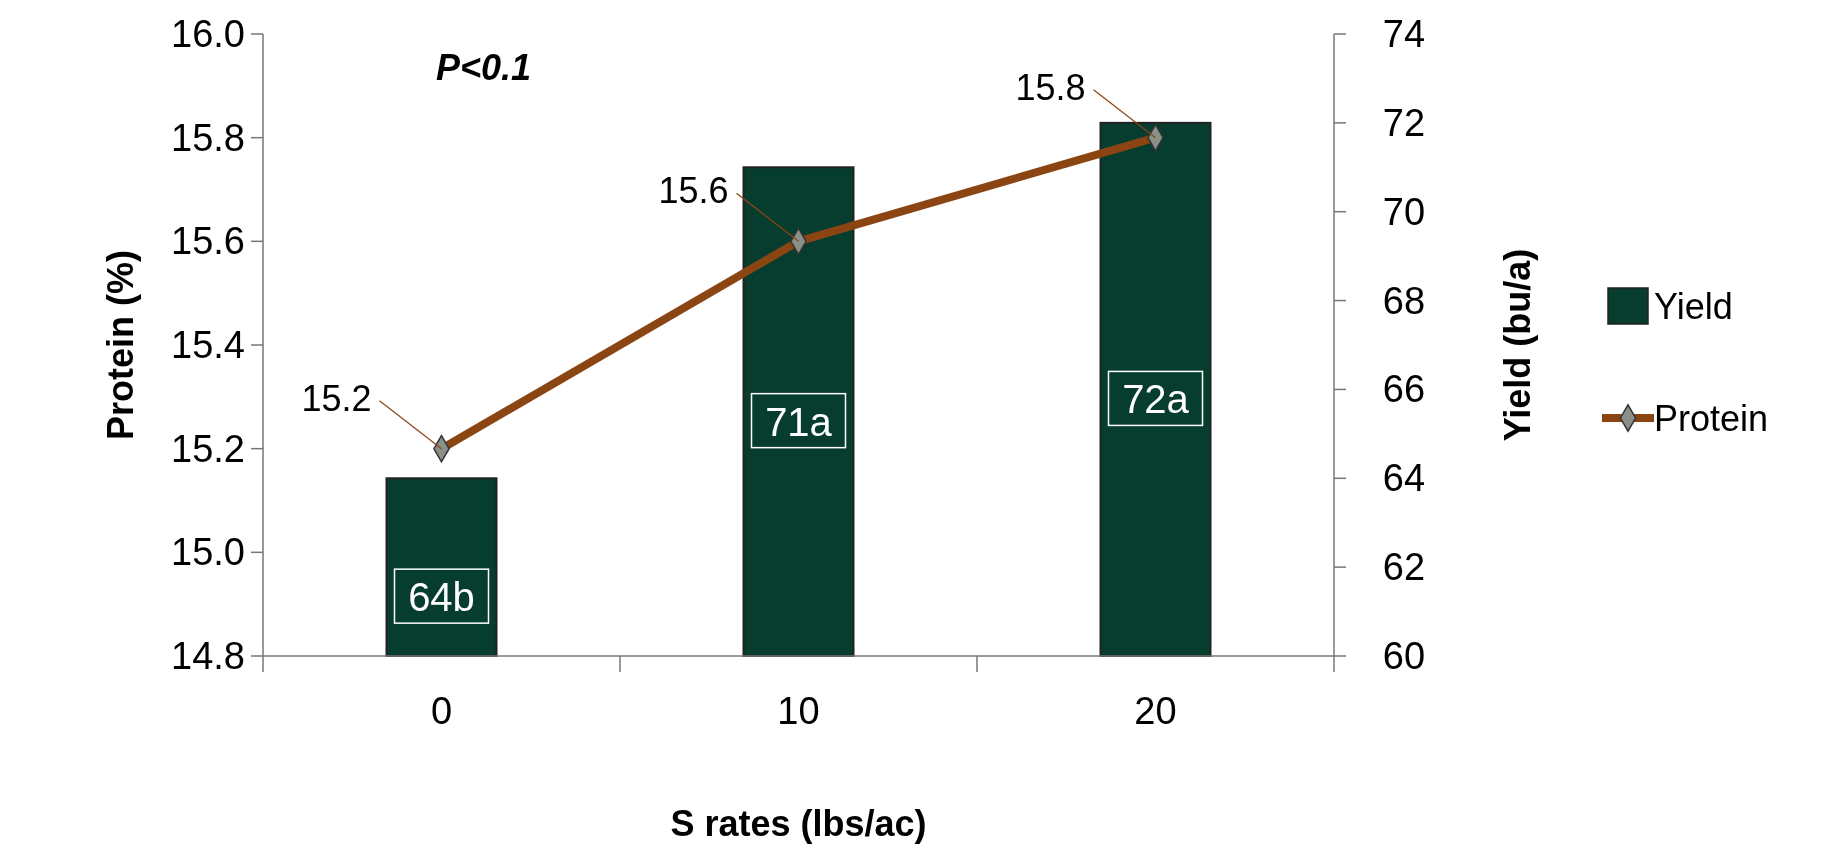 This screenshot has width=1832, height=856. What do you see at coordinates (1155, 711) in the screenshot?
I see `x-tick-label: 20` at bounding box center [1155, 711].